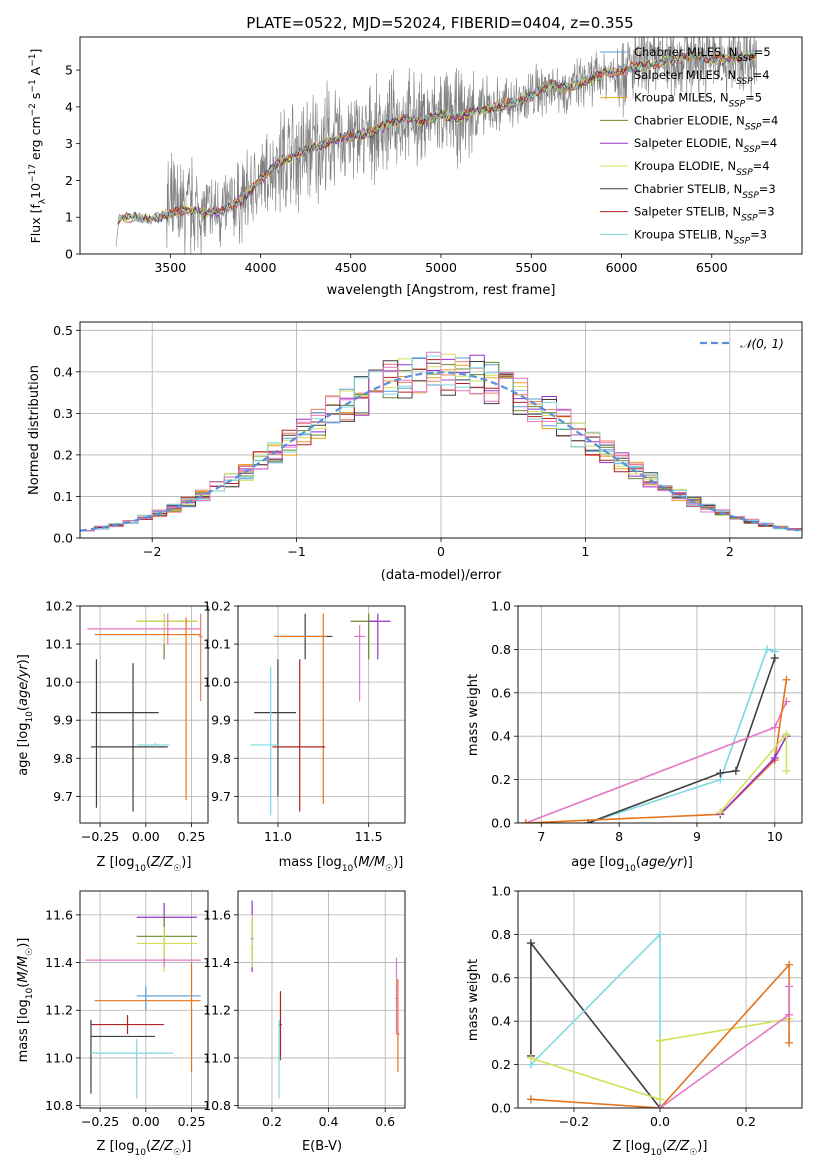 This screenshot has height=1170, width=819. What do you see at coordinates (632, 864) in the screenshot?
I see `x-axis-label: age [log10(age/yr)]` at bounding box center [632, 864].